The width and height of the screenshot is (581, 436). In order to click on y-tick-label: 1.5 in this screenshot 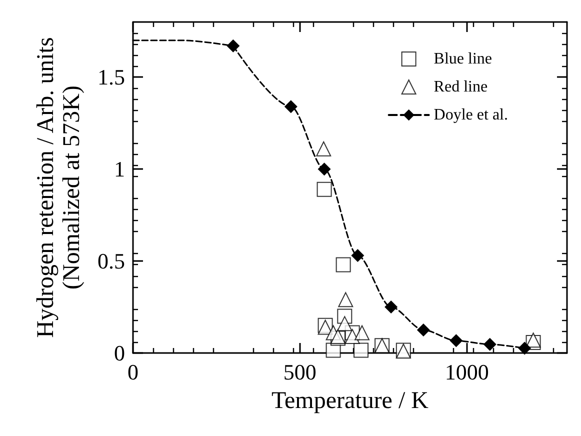, I will do `click(111, 77)`.